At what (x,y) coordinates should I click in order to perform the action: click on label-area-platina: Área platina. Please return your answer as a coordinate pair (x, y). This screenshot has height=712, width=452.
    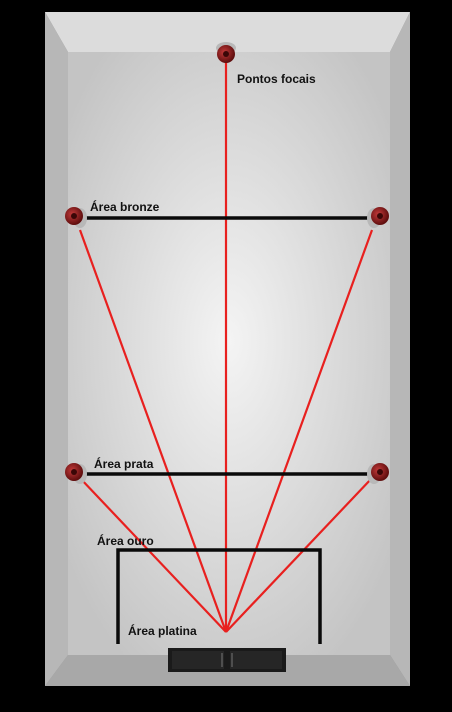
    Looking at the image, I should click on (162, 630).